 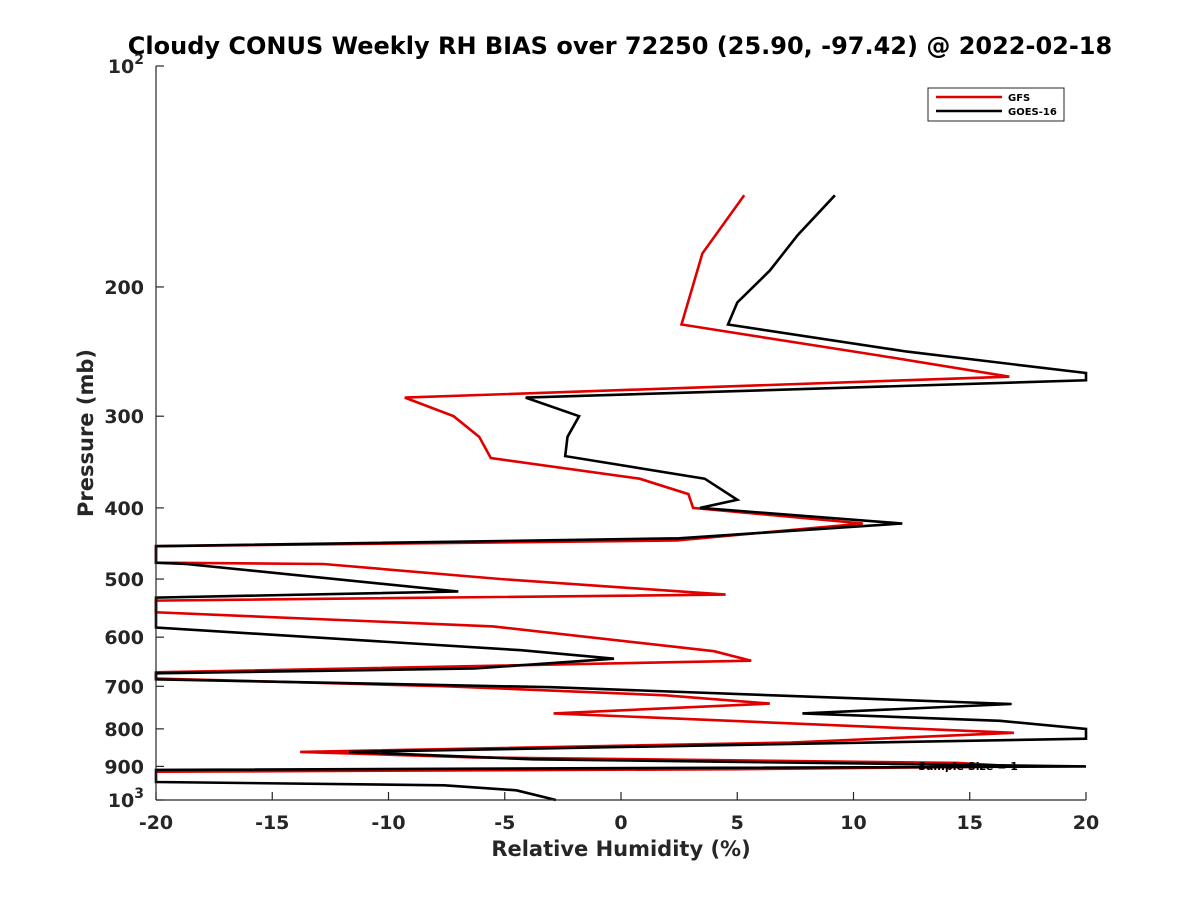 I want to click on y-tick-label: 700, so click(x=124, y=687).